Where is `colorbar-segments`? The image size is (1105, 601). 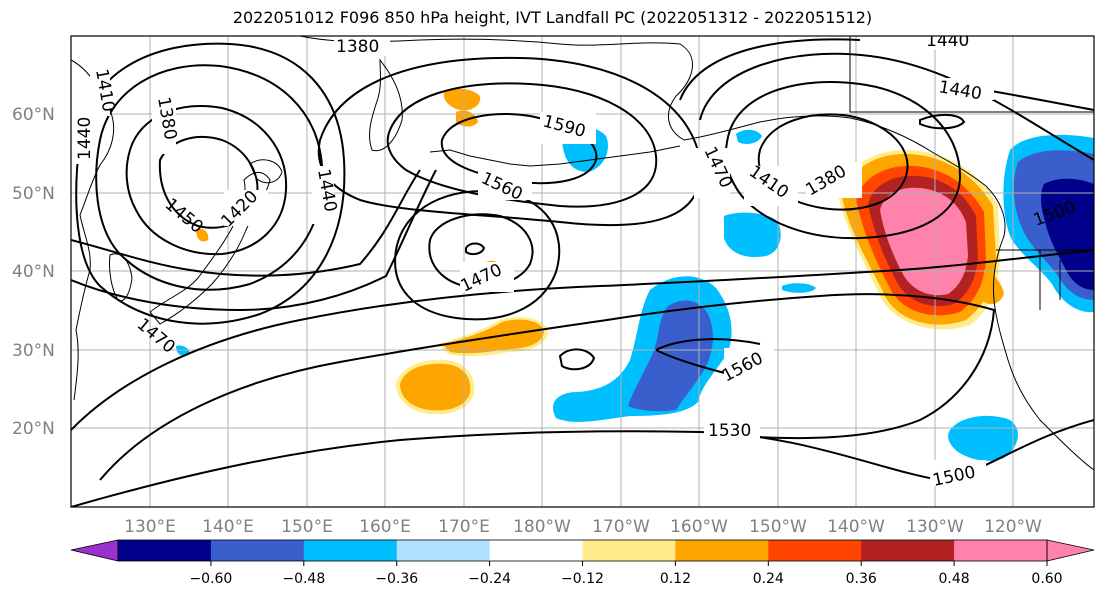 colorbar-segments is located at coordinates (583, 550).